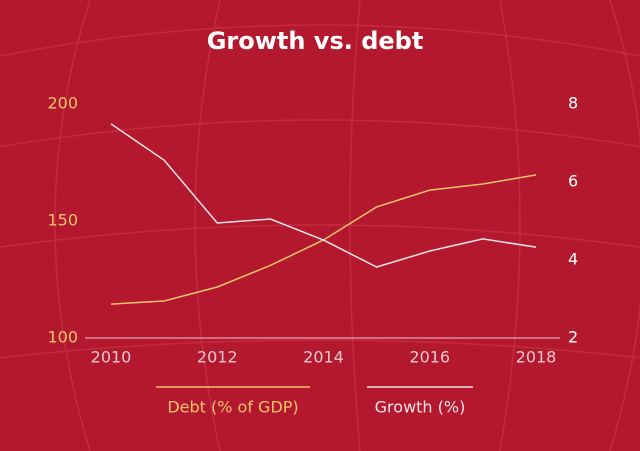  What do you see at coordinates (429, 357) in the screenshot?
I see `x-tick-label: 2016` at bounding box center [429, 357].